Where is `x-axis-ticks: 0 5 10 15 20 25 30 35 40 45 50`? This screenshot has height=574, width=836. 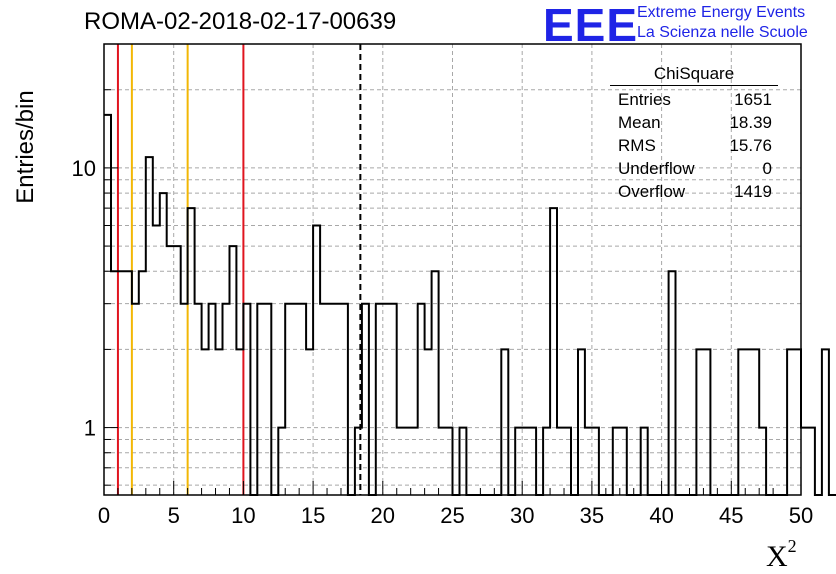 x-axis-ticks: 0 5 10 15 20 25 30 35 40 45 50 is located at coordinates (455, 504).